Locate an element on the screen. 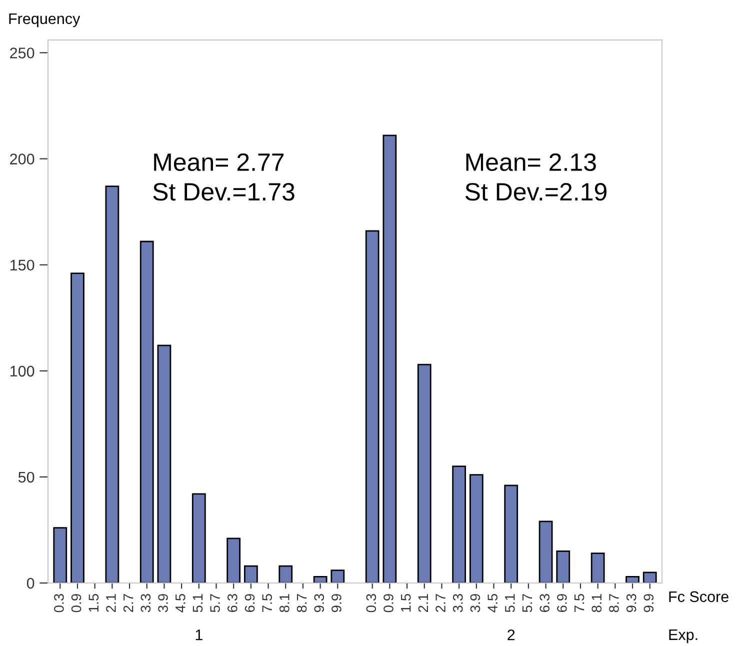  y-tick-label: 250 is located at coordinates (22, 53).